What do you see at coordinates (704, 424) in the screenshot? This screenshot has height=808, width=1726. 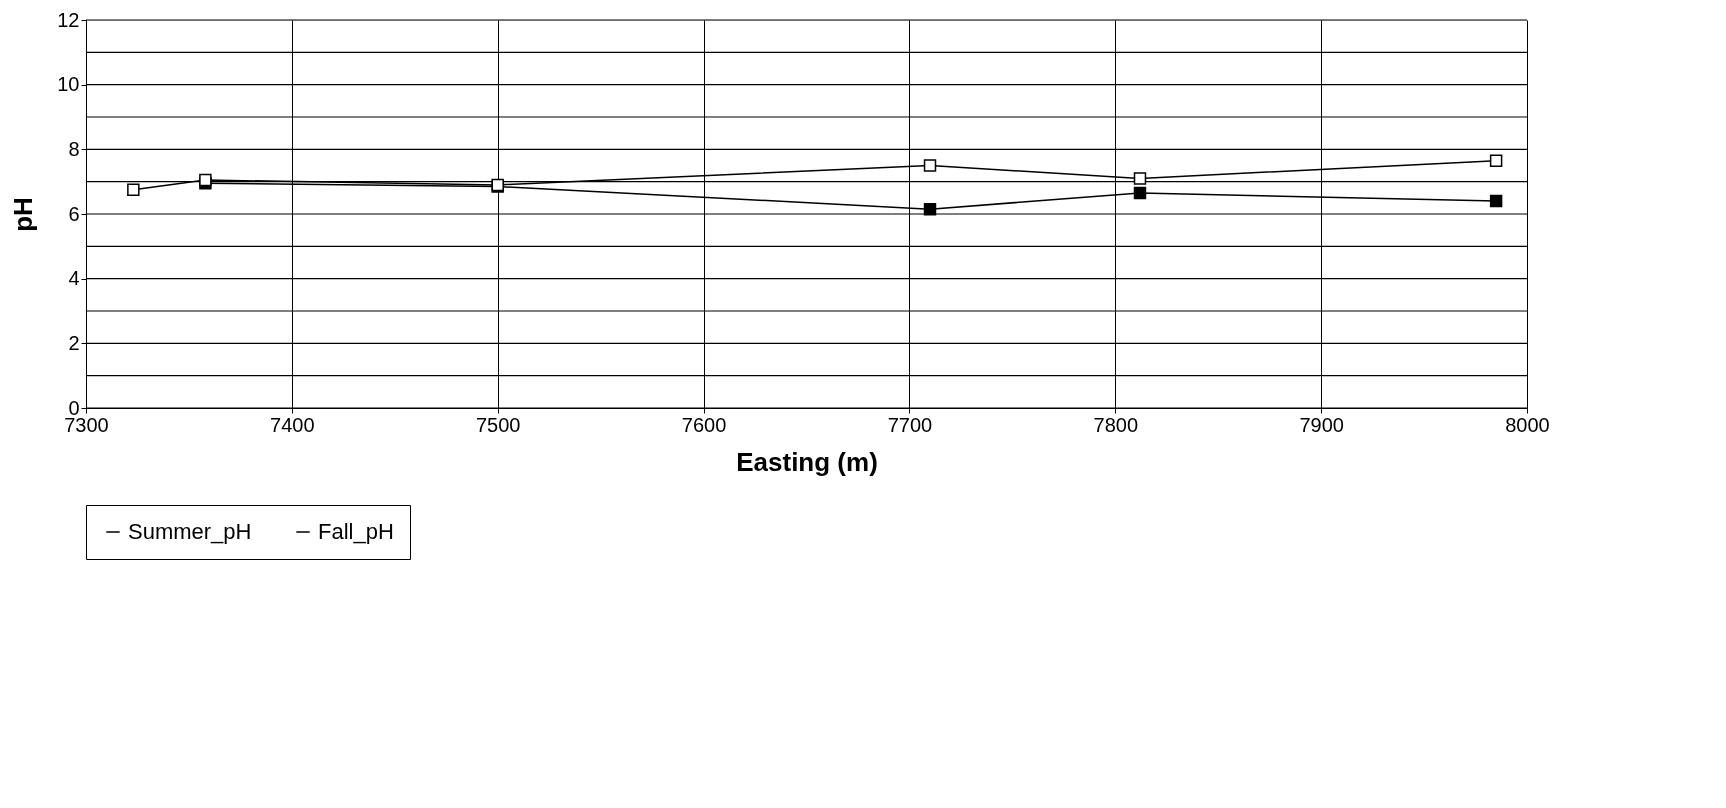 I see `x-tick-label: 7600` at bounding box center [704, 424].